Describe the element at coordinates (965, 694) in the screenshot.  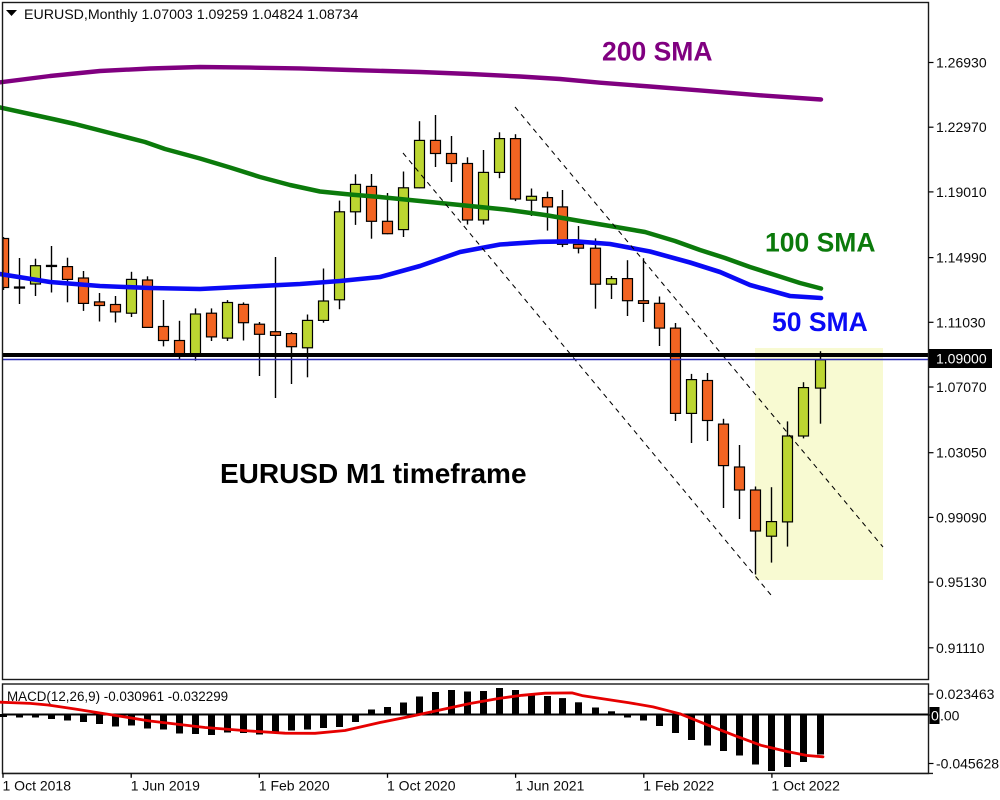
I see `svg-text: 0.023463` at that location.